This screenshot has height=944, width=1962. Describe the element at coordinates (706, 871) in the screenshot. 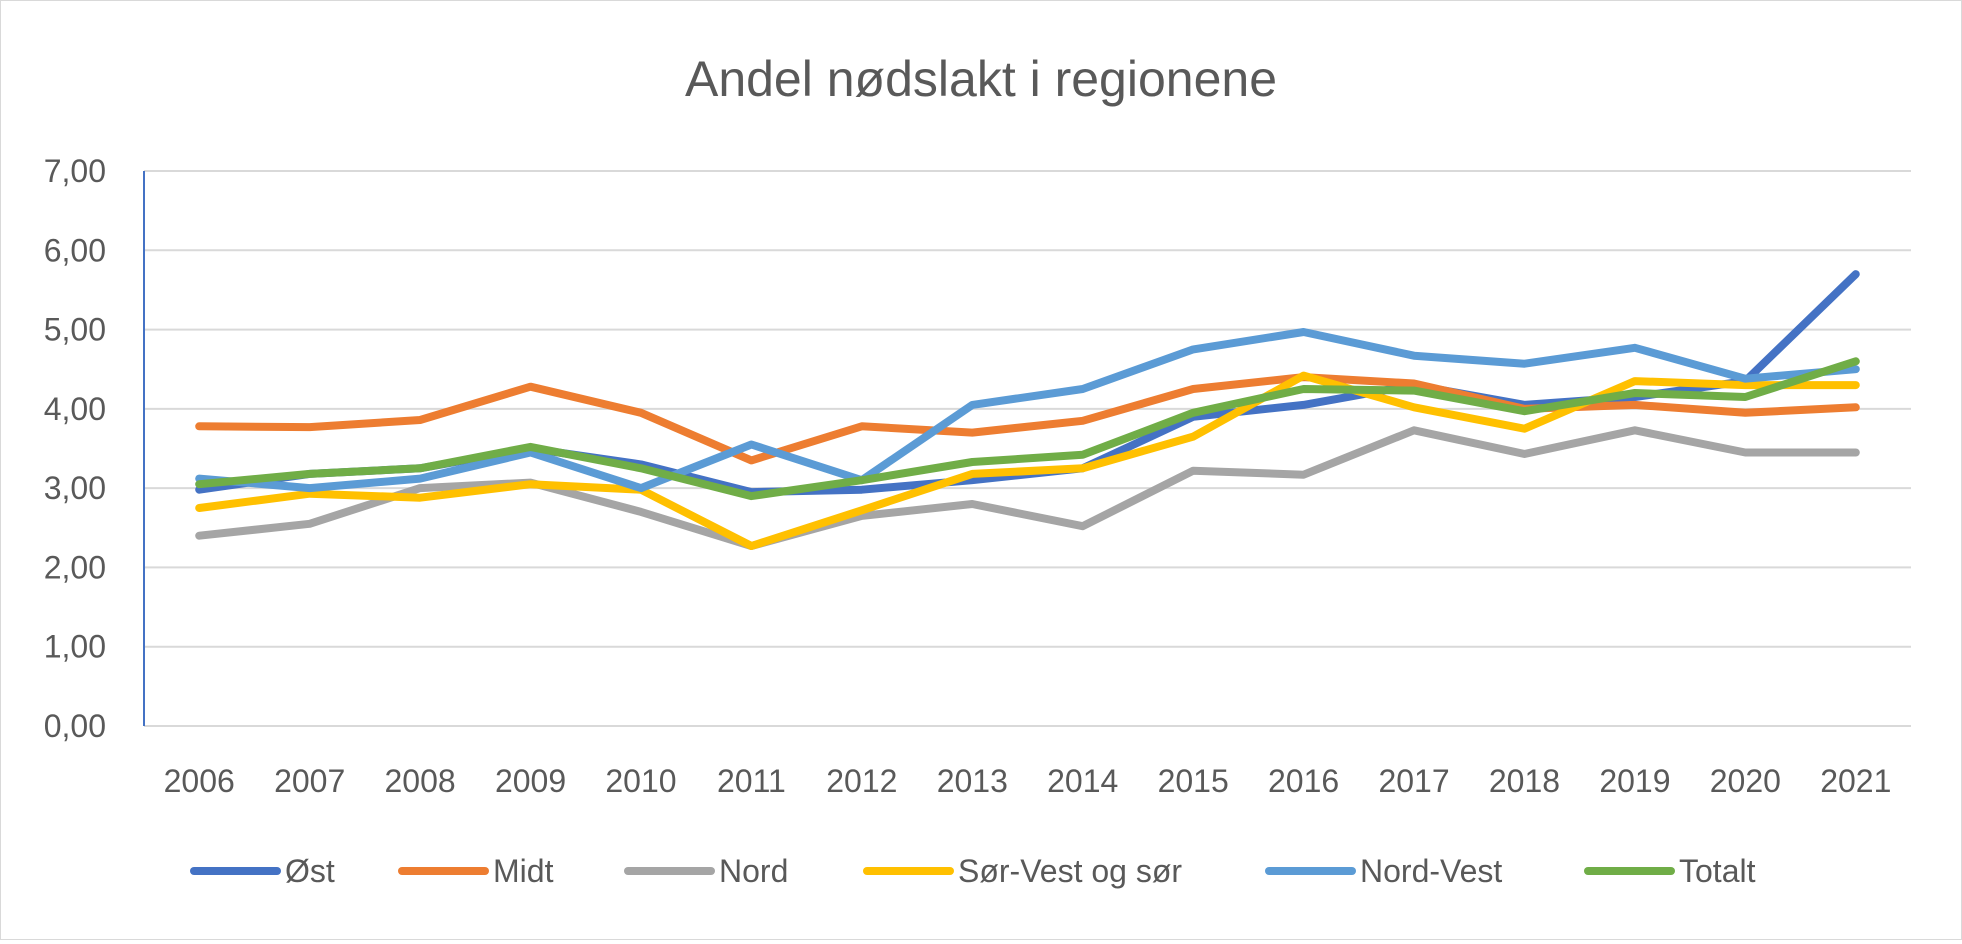

I see `legend-item: Nord` at that location.